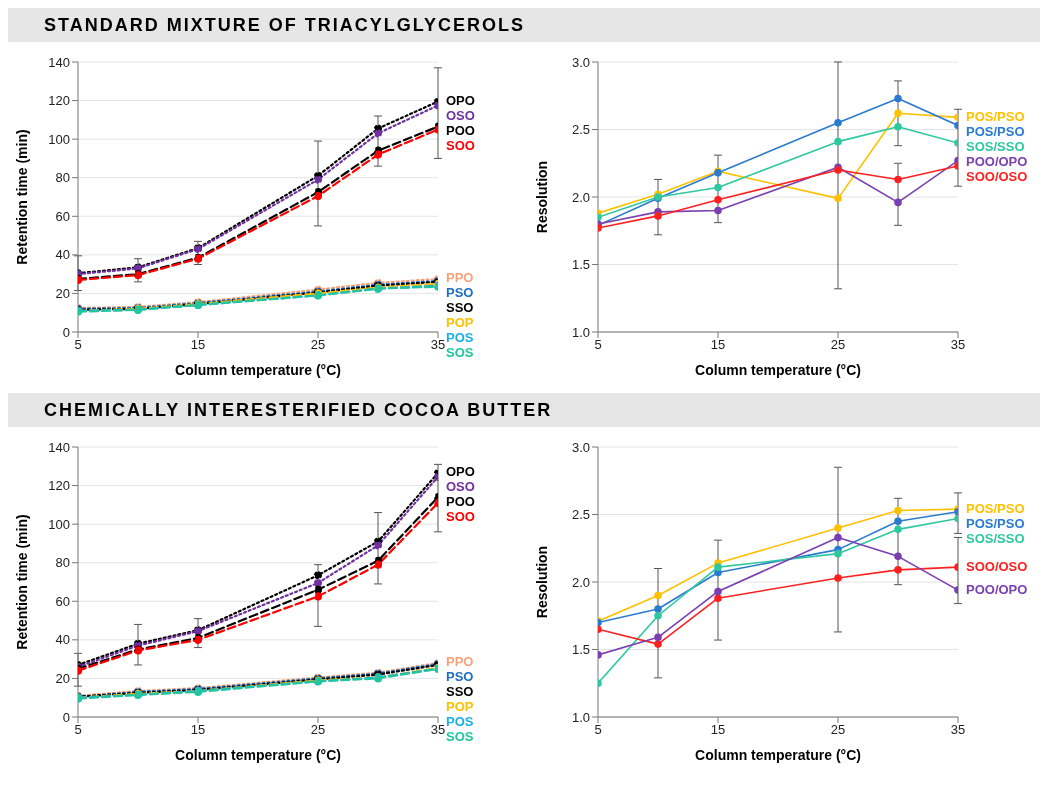  What do you see at coordinates (524, 410) in the screenshot?
I see `chart-title: CHEMICALLY INTERESTERIFIED COCOA BUTTER` at bounding box center [524, 410].